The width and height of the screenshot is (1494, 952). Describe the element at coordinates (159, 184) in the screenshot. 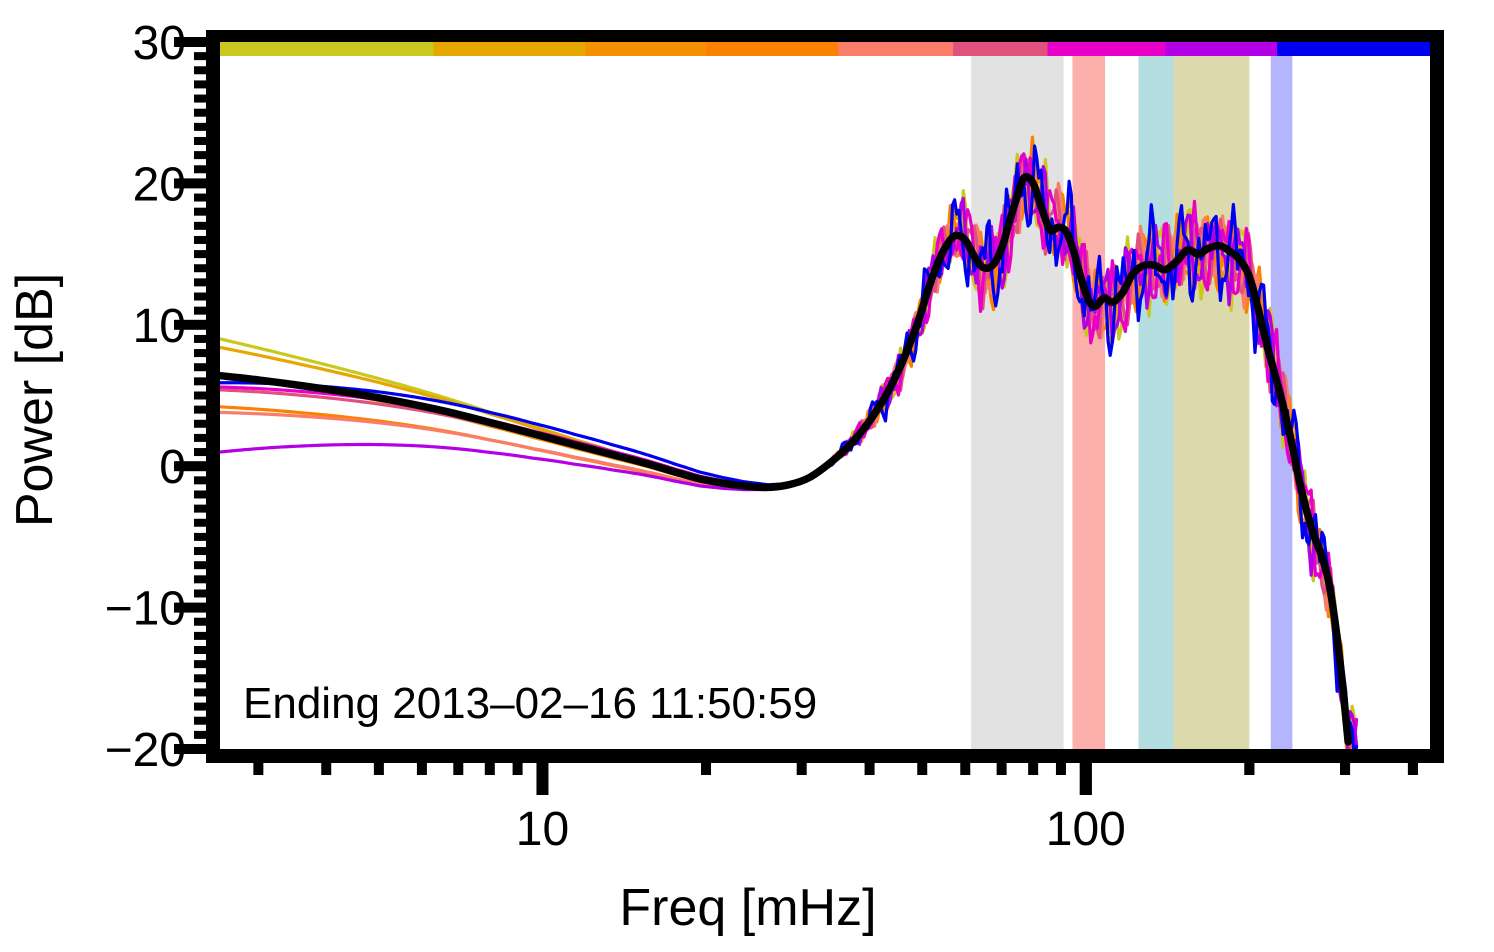

I see `y-tick-label: 20` at that location.